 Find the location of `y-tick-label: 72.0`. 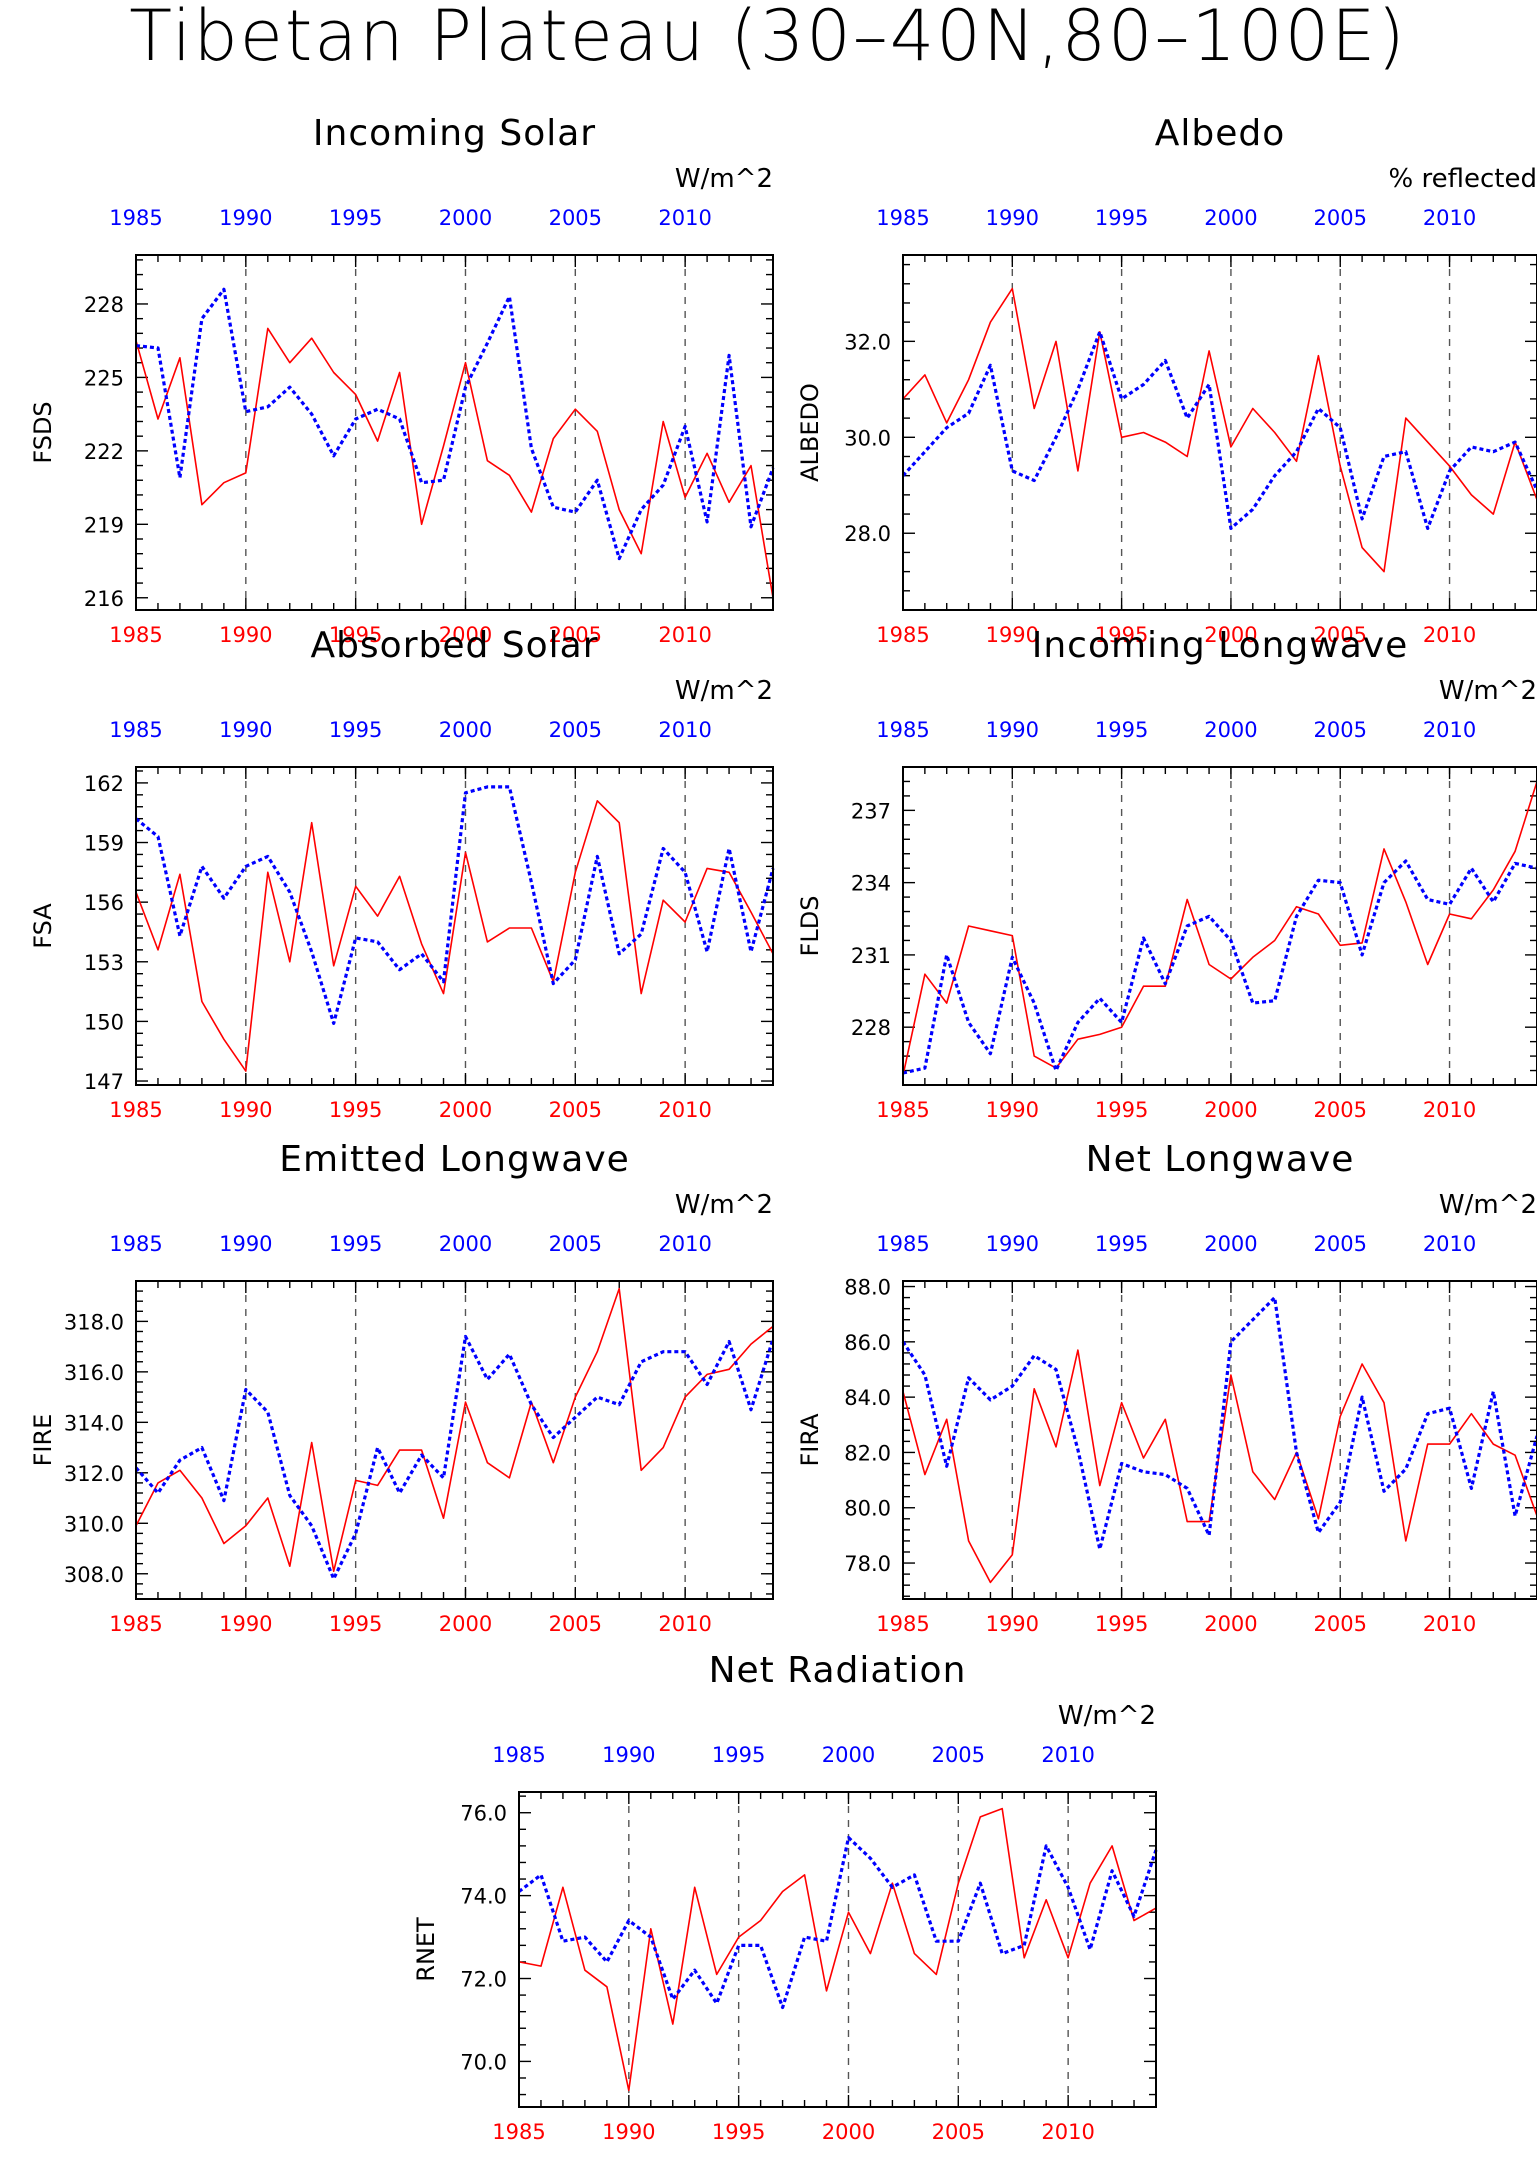

y-tick-label: 72.0 is located at coordinates (483, 1980).